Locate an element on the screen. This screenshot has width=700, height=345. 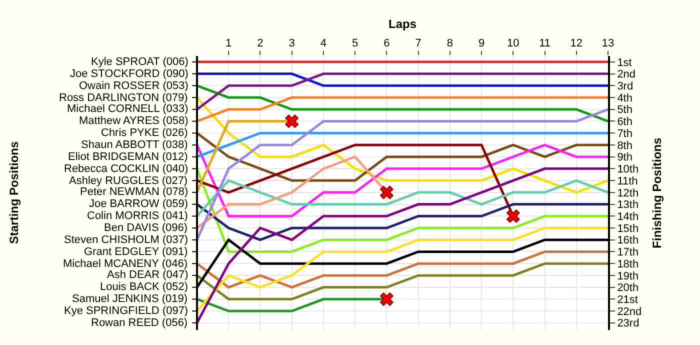
y2-tick-label: 9th is located at coordinates (624, 158).